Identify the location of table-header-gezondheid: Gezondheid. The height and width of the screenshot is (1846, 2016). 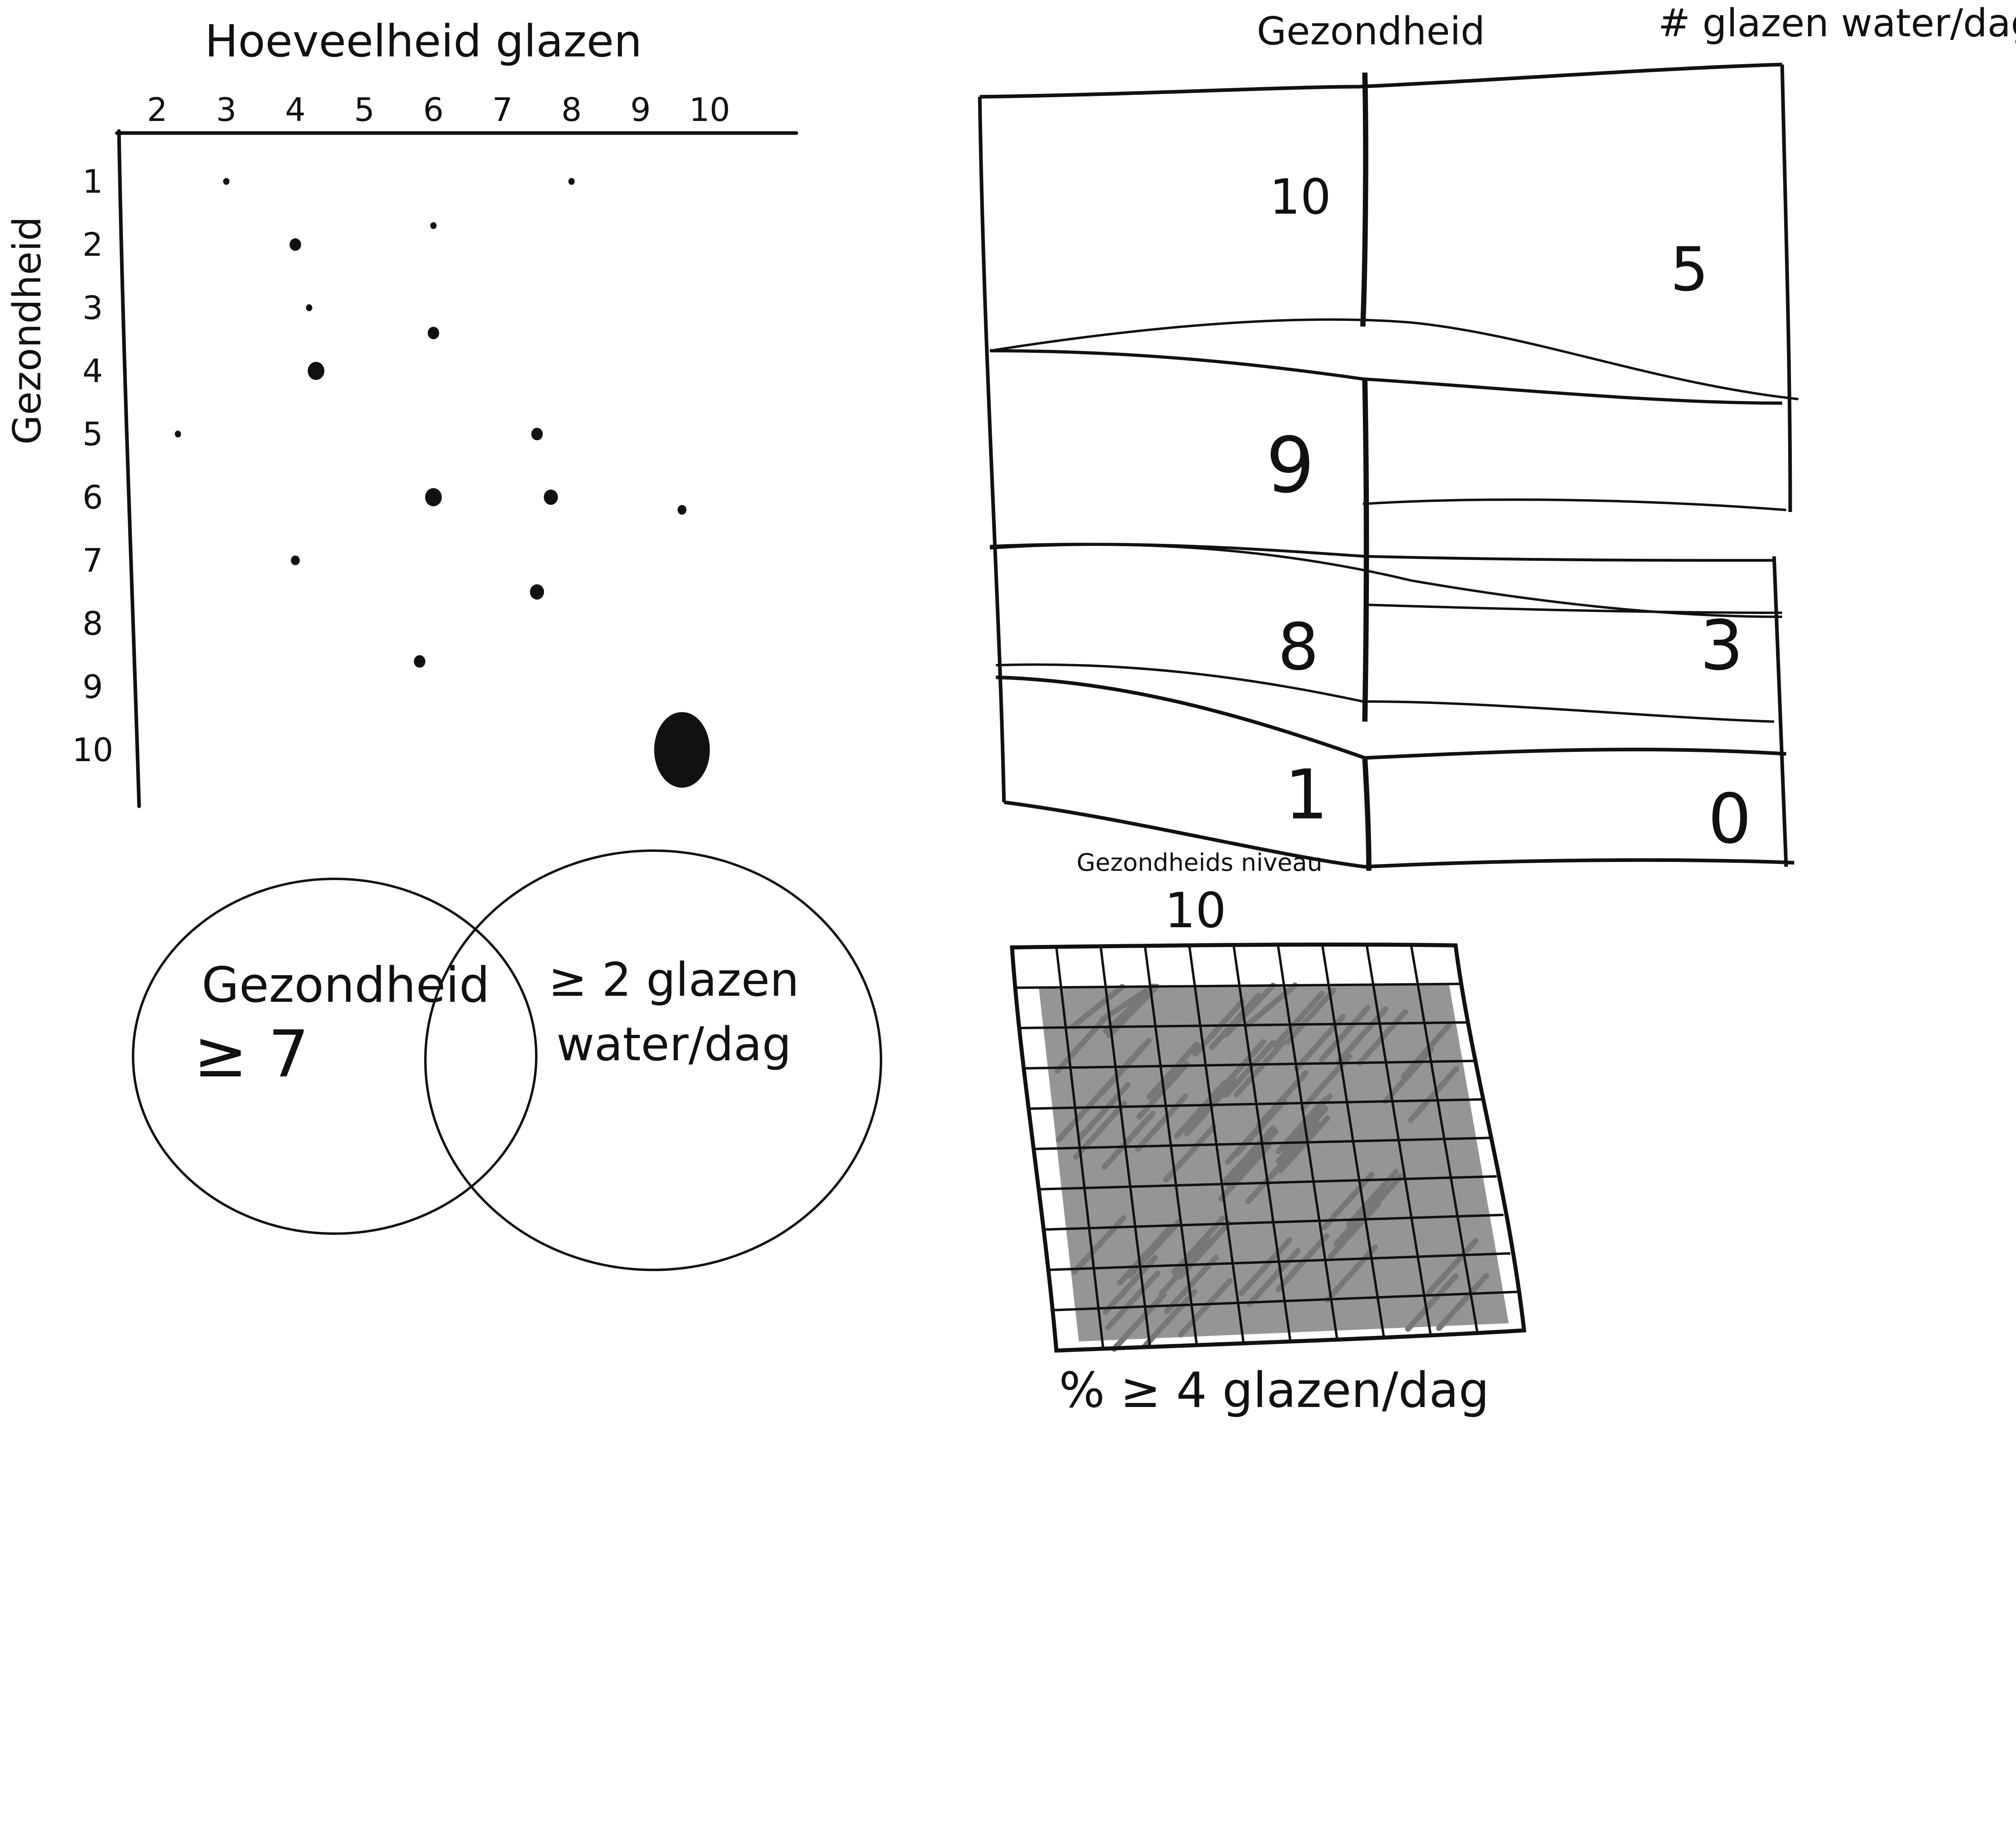
(1371, 32).